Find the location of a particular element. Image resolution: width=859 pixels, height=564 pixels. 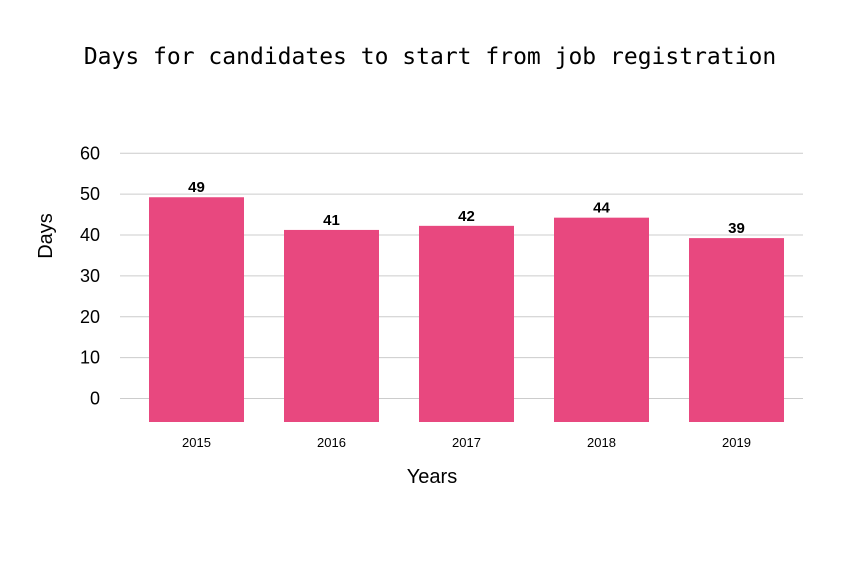

y-tick-label: 10 is located at coordinates (90, 358).